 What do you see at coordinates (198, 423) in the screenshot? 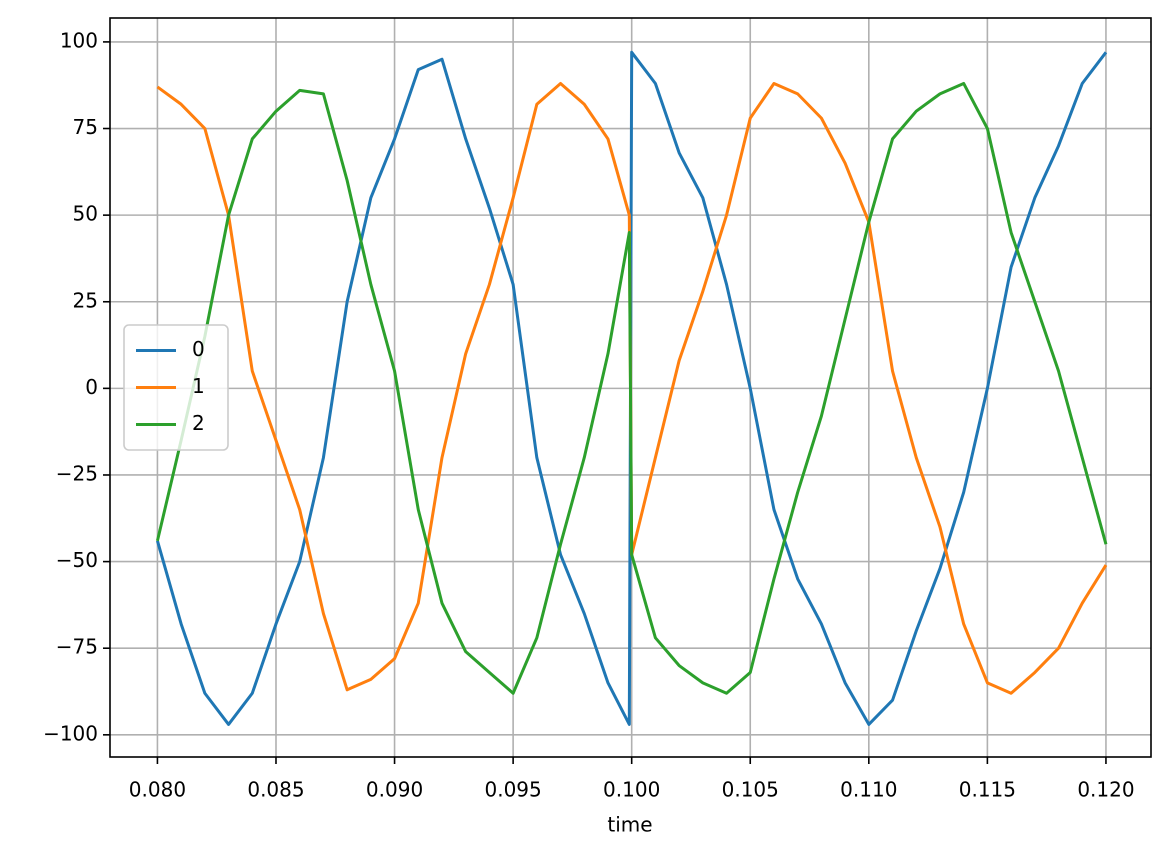
I see `legend-label: 2` at bounding box center [198, 423].